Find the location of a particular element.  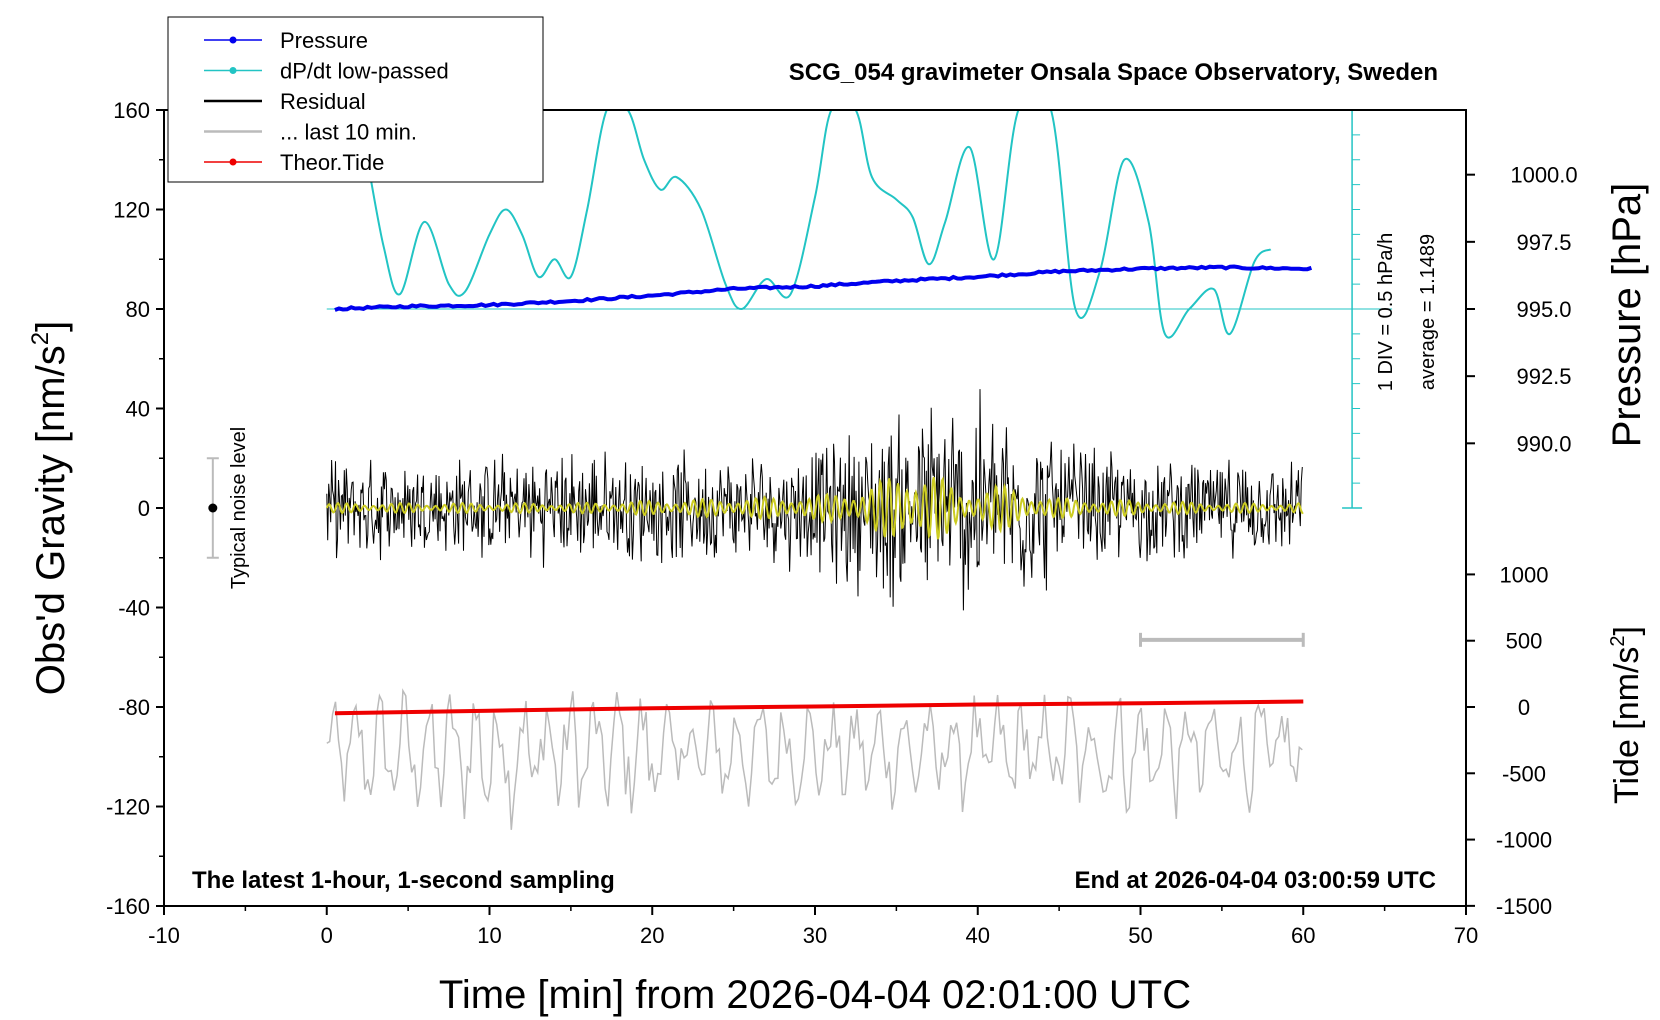

residual-lowpass-series is located at coordinates (814, 508).